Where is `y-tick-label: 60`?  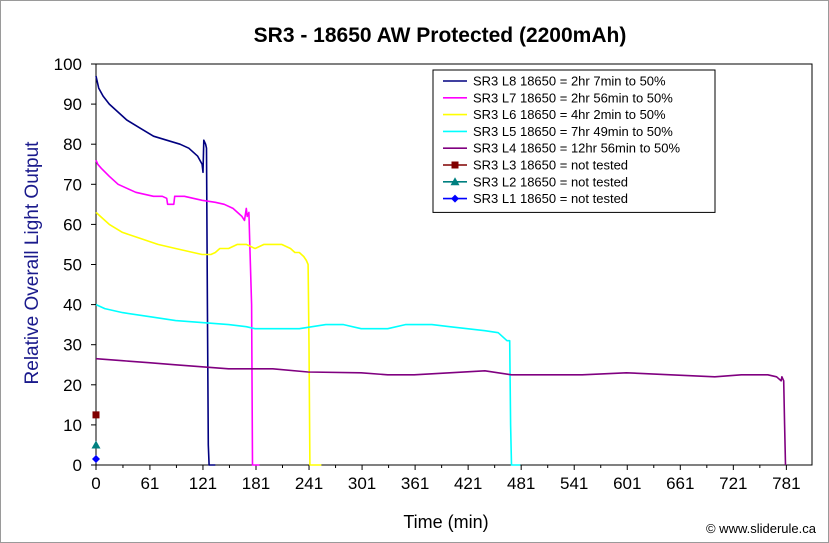
y-tick-label: 60 is located at coordinates (72, 224).